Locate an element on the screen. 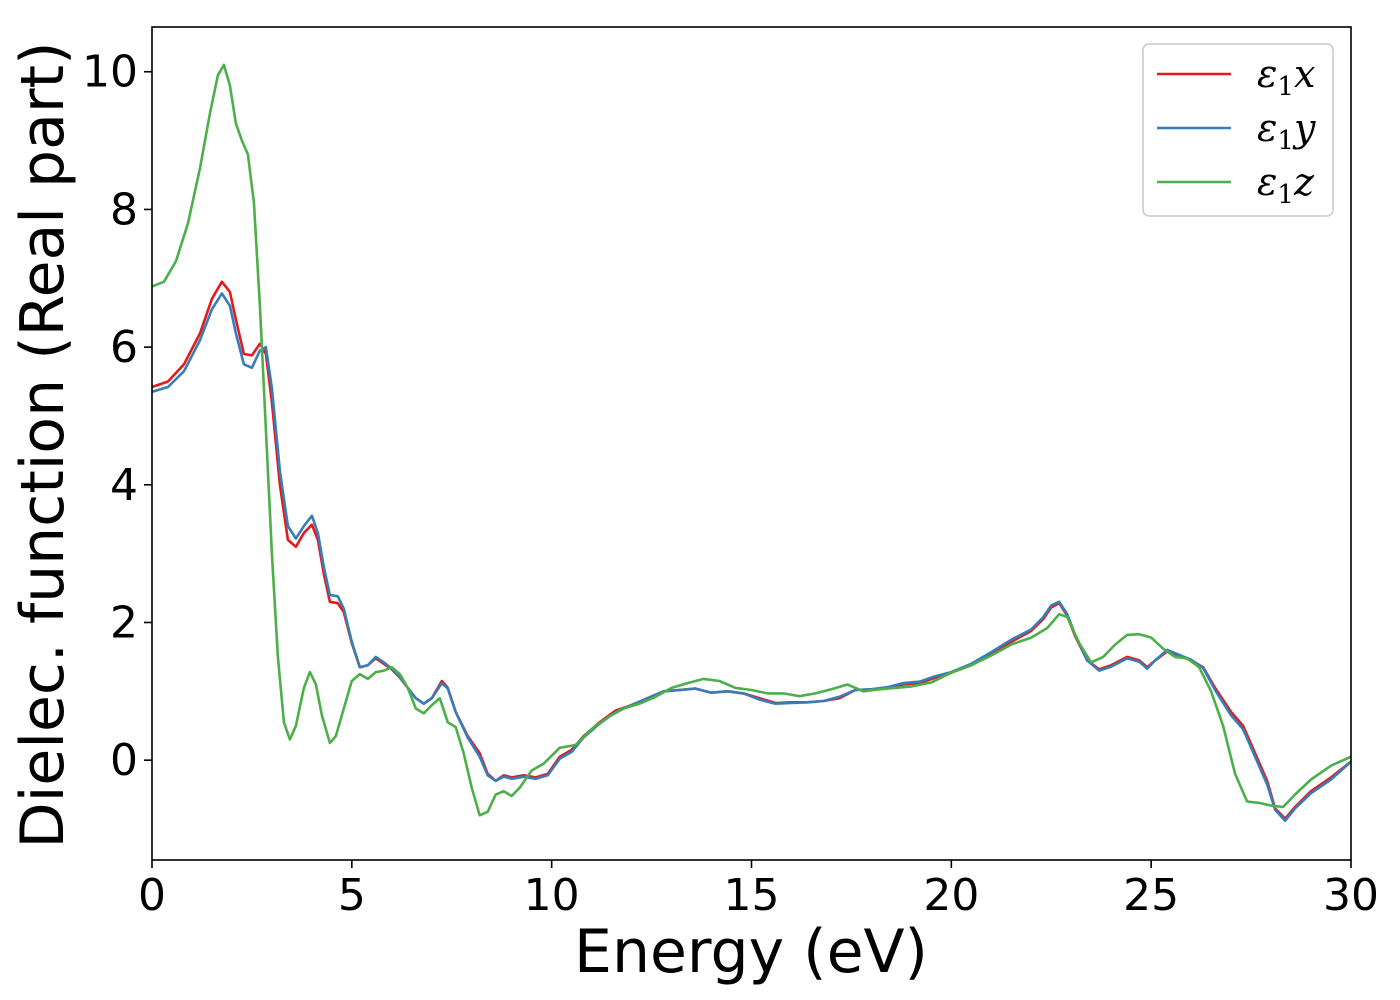  legend-label-x: ε1x is located at coordinates (1286, 77).